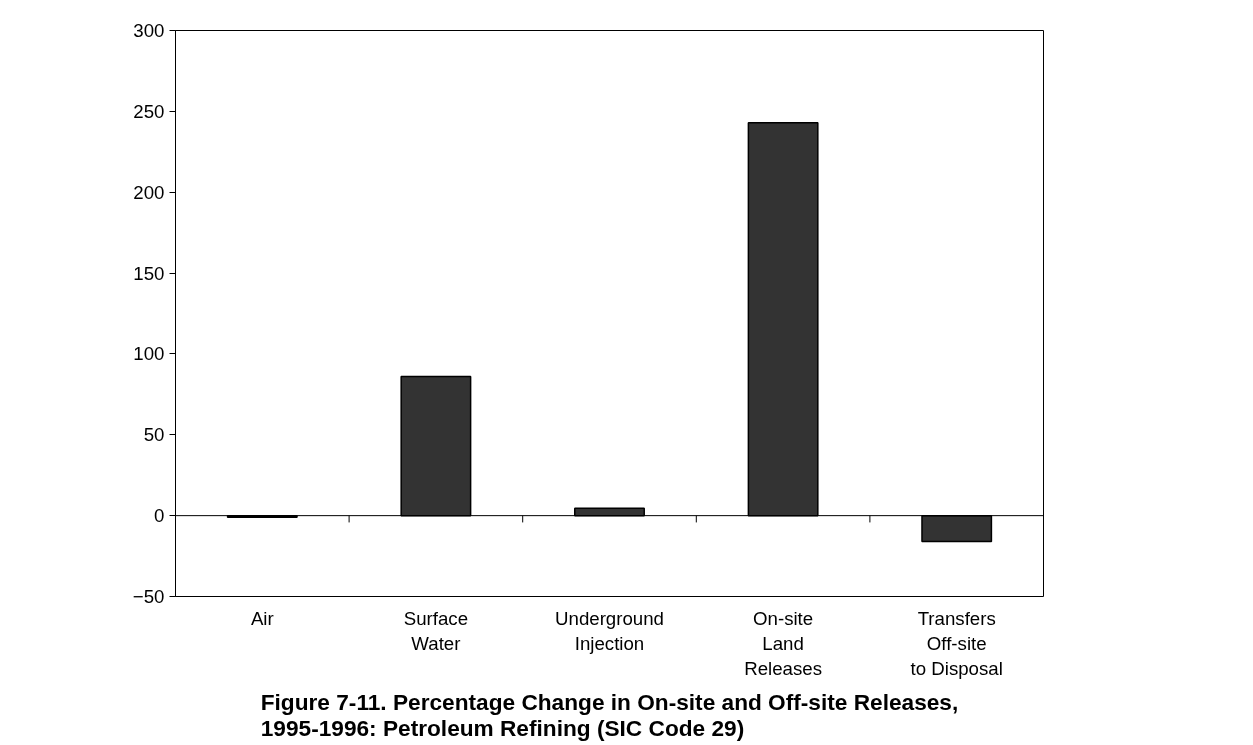 The height and width of the screenshot is (745, 1253). Describe the element at coordinates (159, 516) in the screenshot. I see `y-tick-label: 0` at that location.